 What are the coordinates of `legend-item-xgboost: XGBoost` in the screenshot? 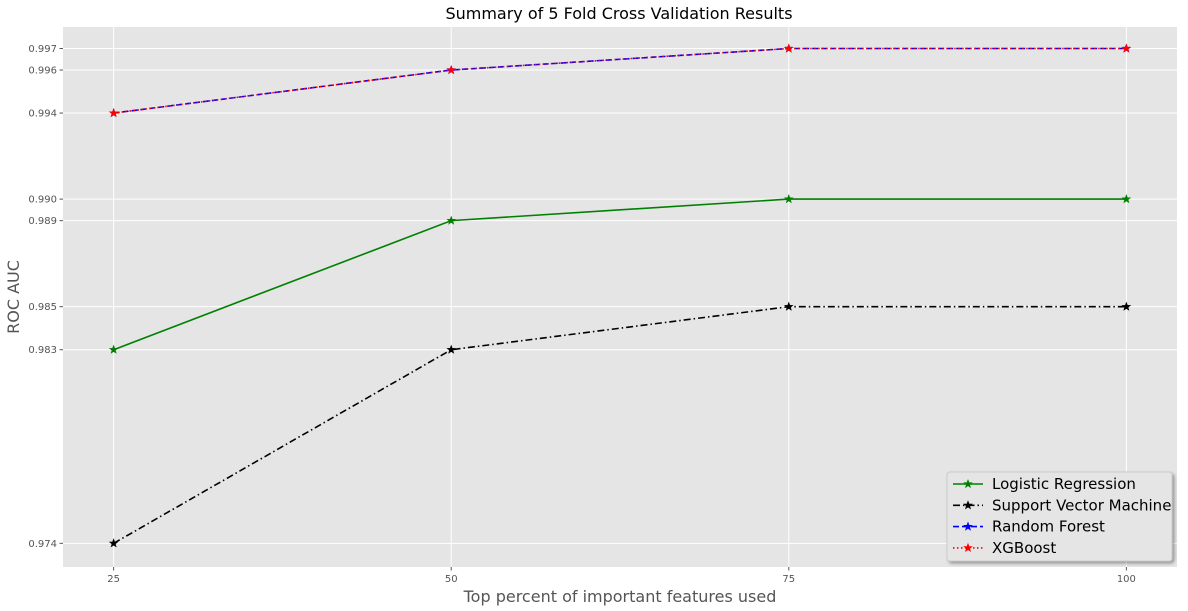 It's located at (1004, 548).